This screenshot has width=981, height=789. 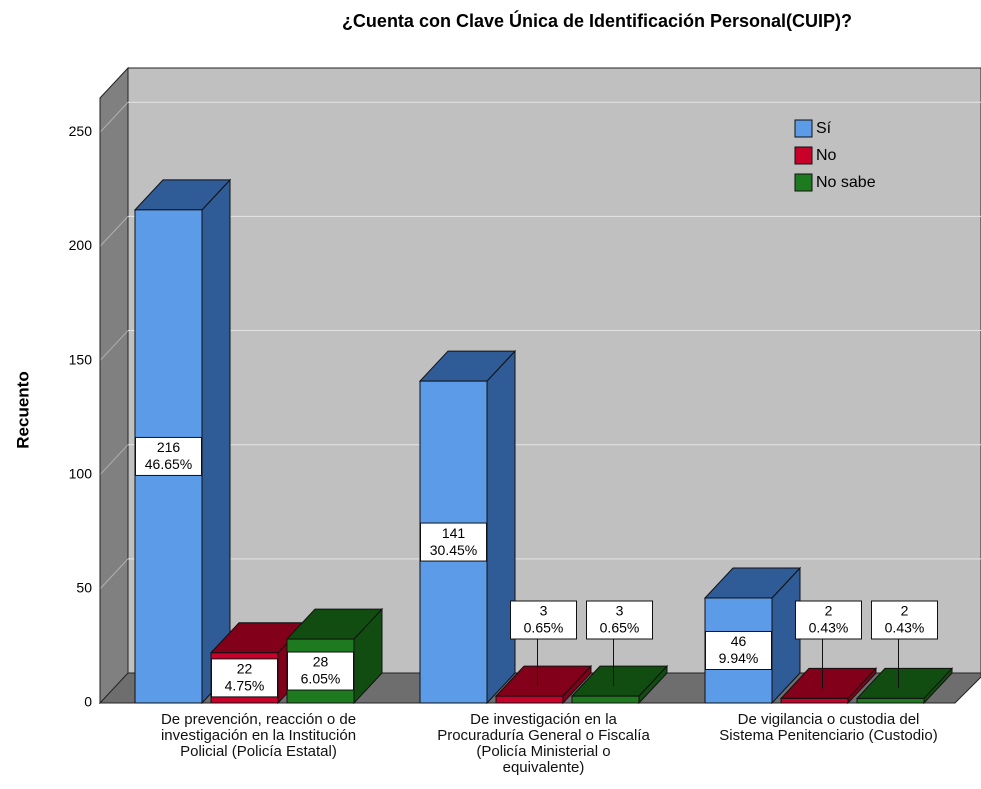 I want to click on value-label: 46, so click(x=739, y=641).